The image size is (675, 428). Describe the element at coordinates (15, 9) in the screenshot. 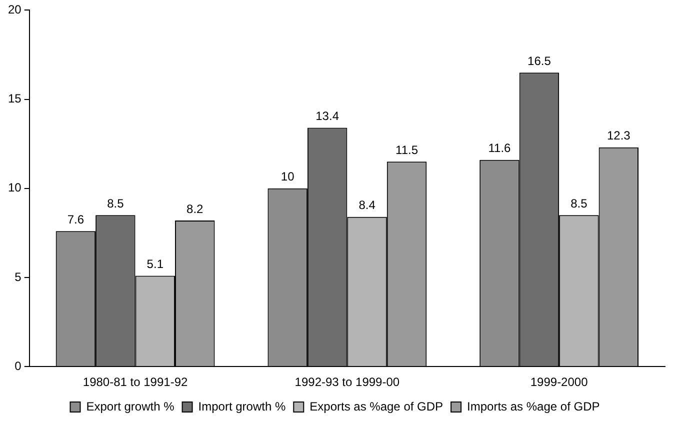

I see `y-tick-label: 20` at that location.